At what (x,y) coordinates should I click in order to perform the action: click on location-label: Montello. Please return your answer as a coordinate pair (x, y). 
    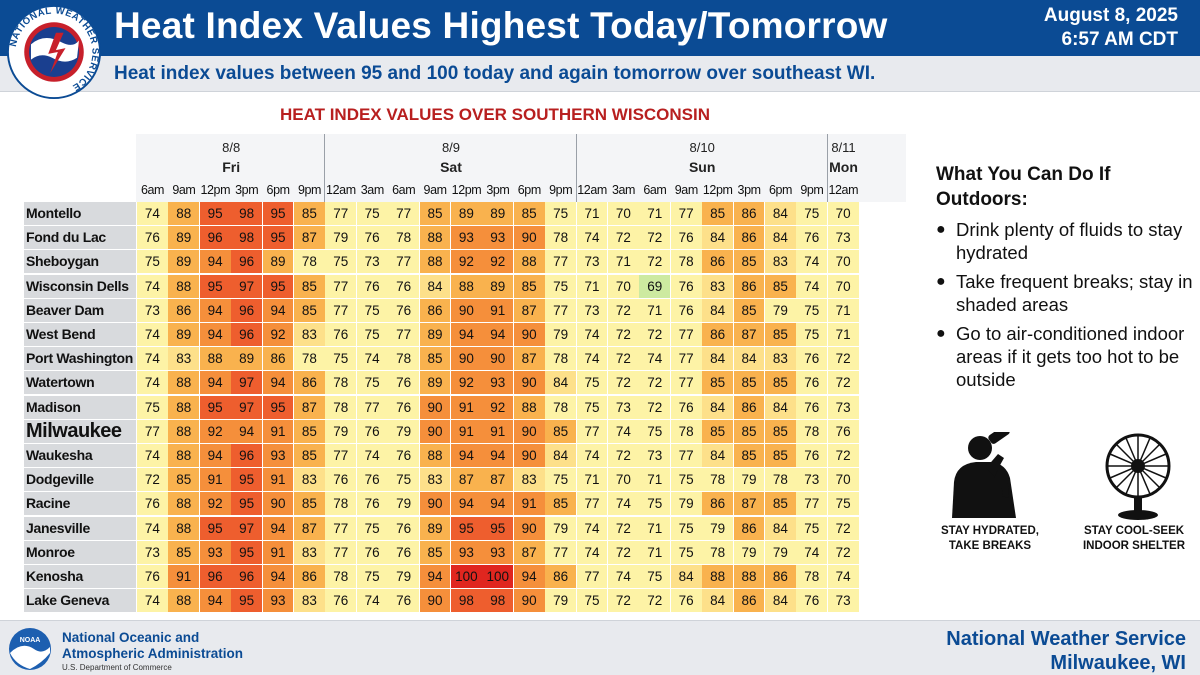
    Looking at the image, I should click on (80, 213).